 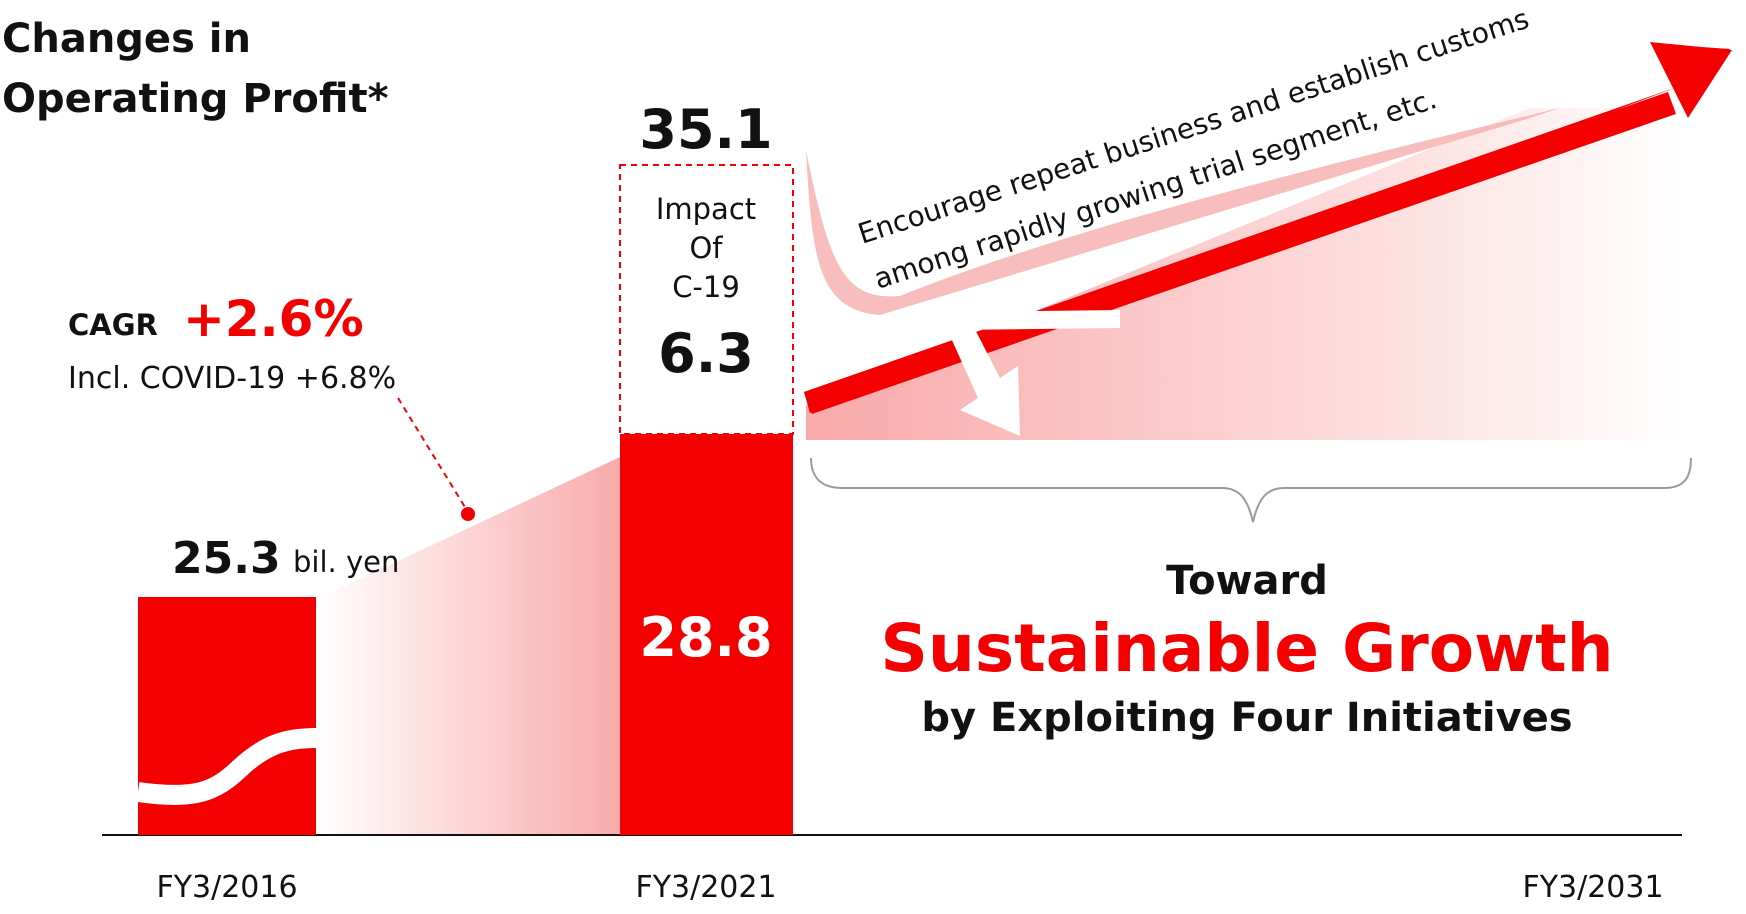 What do you see at coordinates (1035, 320) in the screenshot?
I see `down-arrow` at bounding box center [1035, 320].